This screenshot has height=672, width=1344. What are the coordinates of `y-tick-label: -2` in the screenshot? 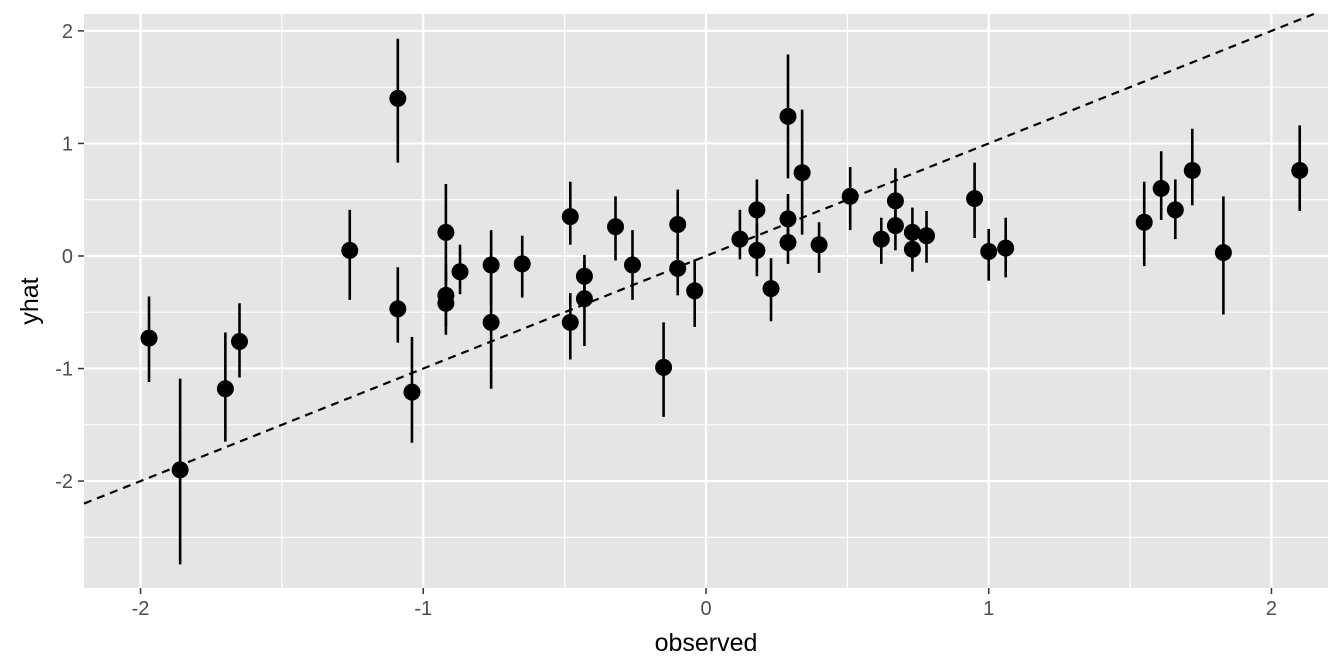 It's located at (64, 482).